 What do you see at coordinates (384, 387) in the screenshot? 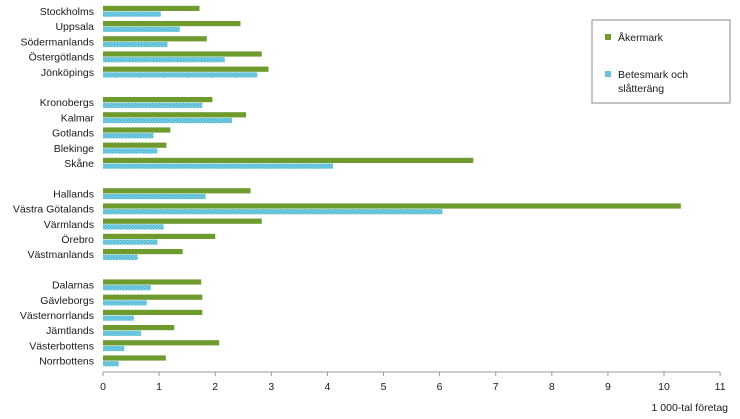
I see `x-tick-label: 5` at bounding box center [384, 387].